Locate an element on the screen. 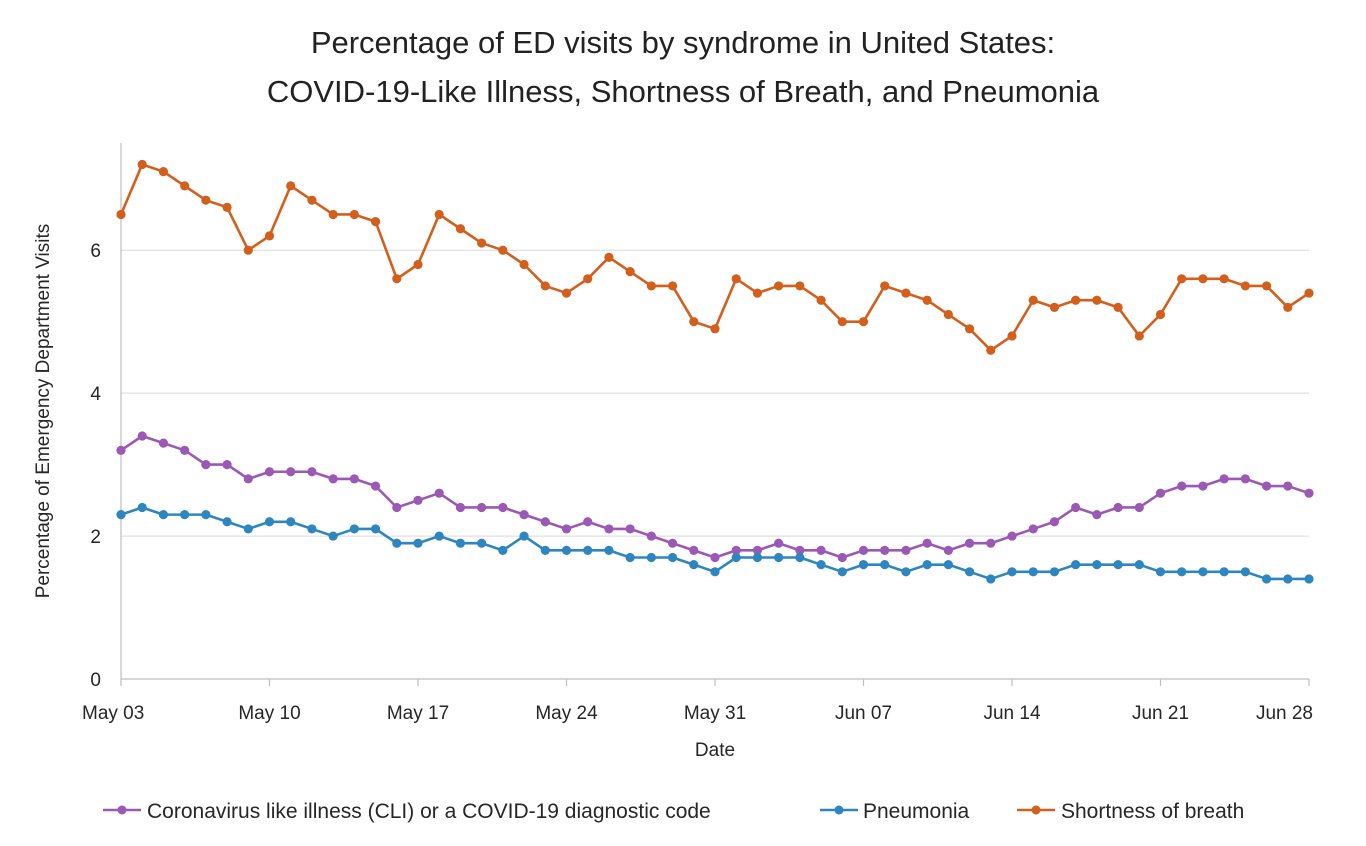 This screenshot has height=846, width=1366. legend-item-shortness-of-breath: Shortness of breath is located at coordinates (1130, 811).